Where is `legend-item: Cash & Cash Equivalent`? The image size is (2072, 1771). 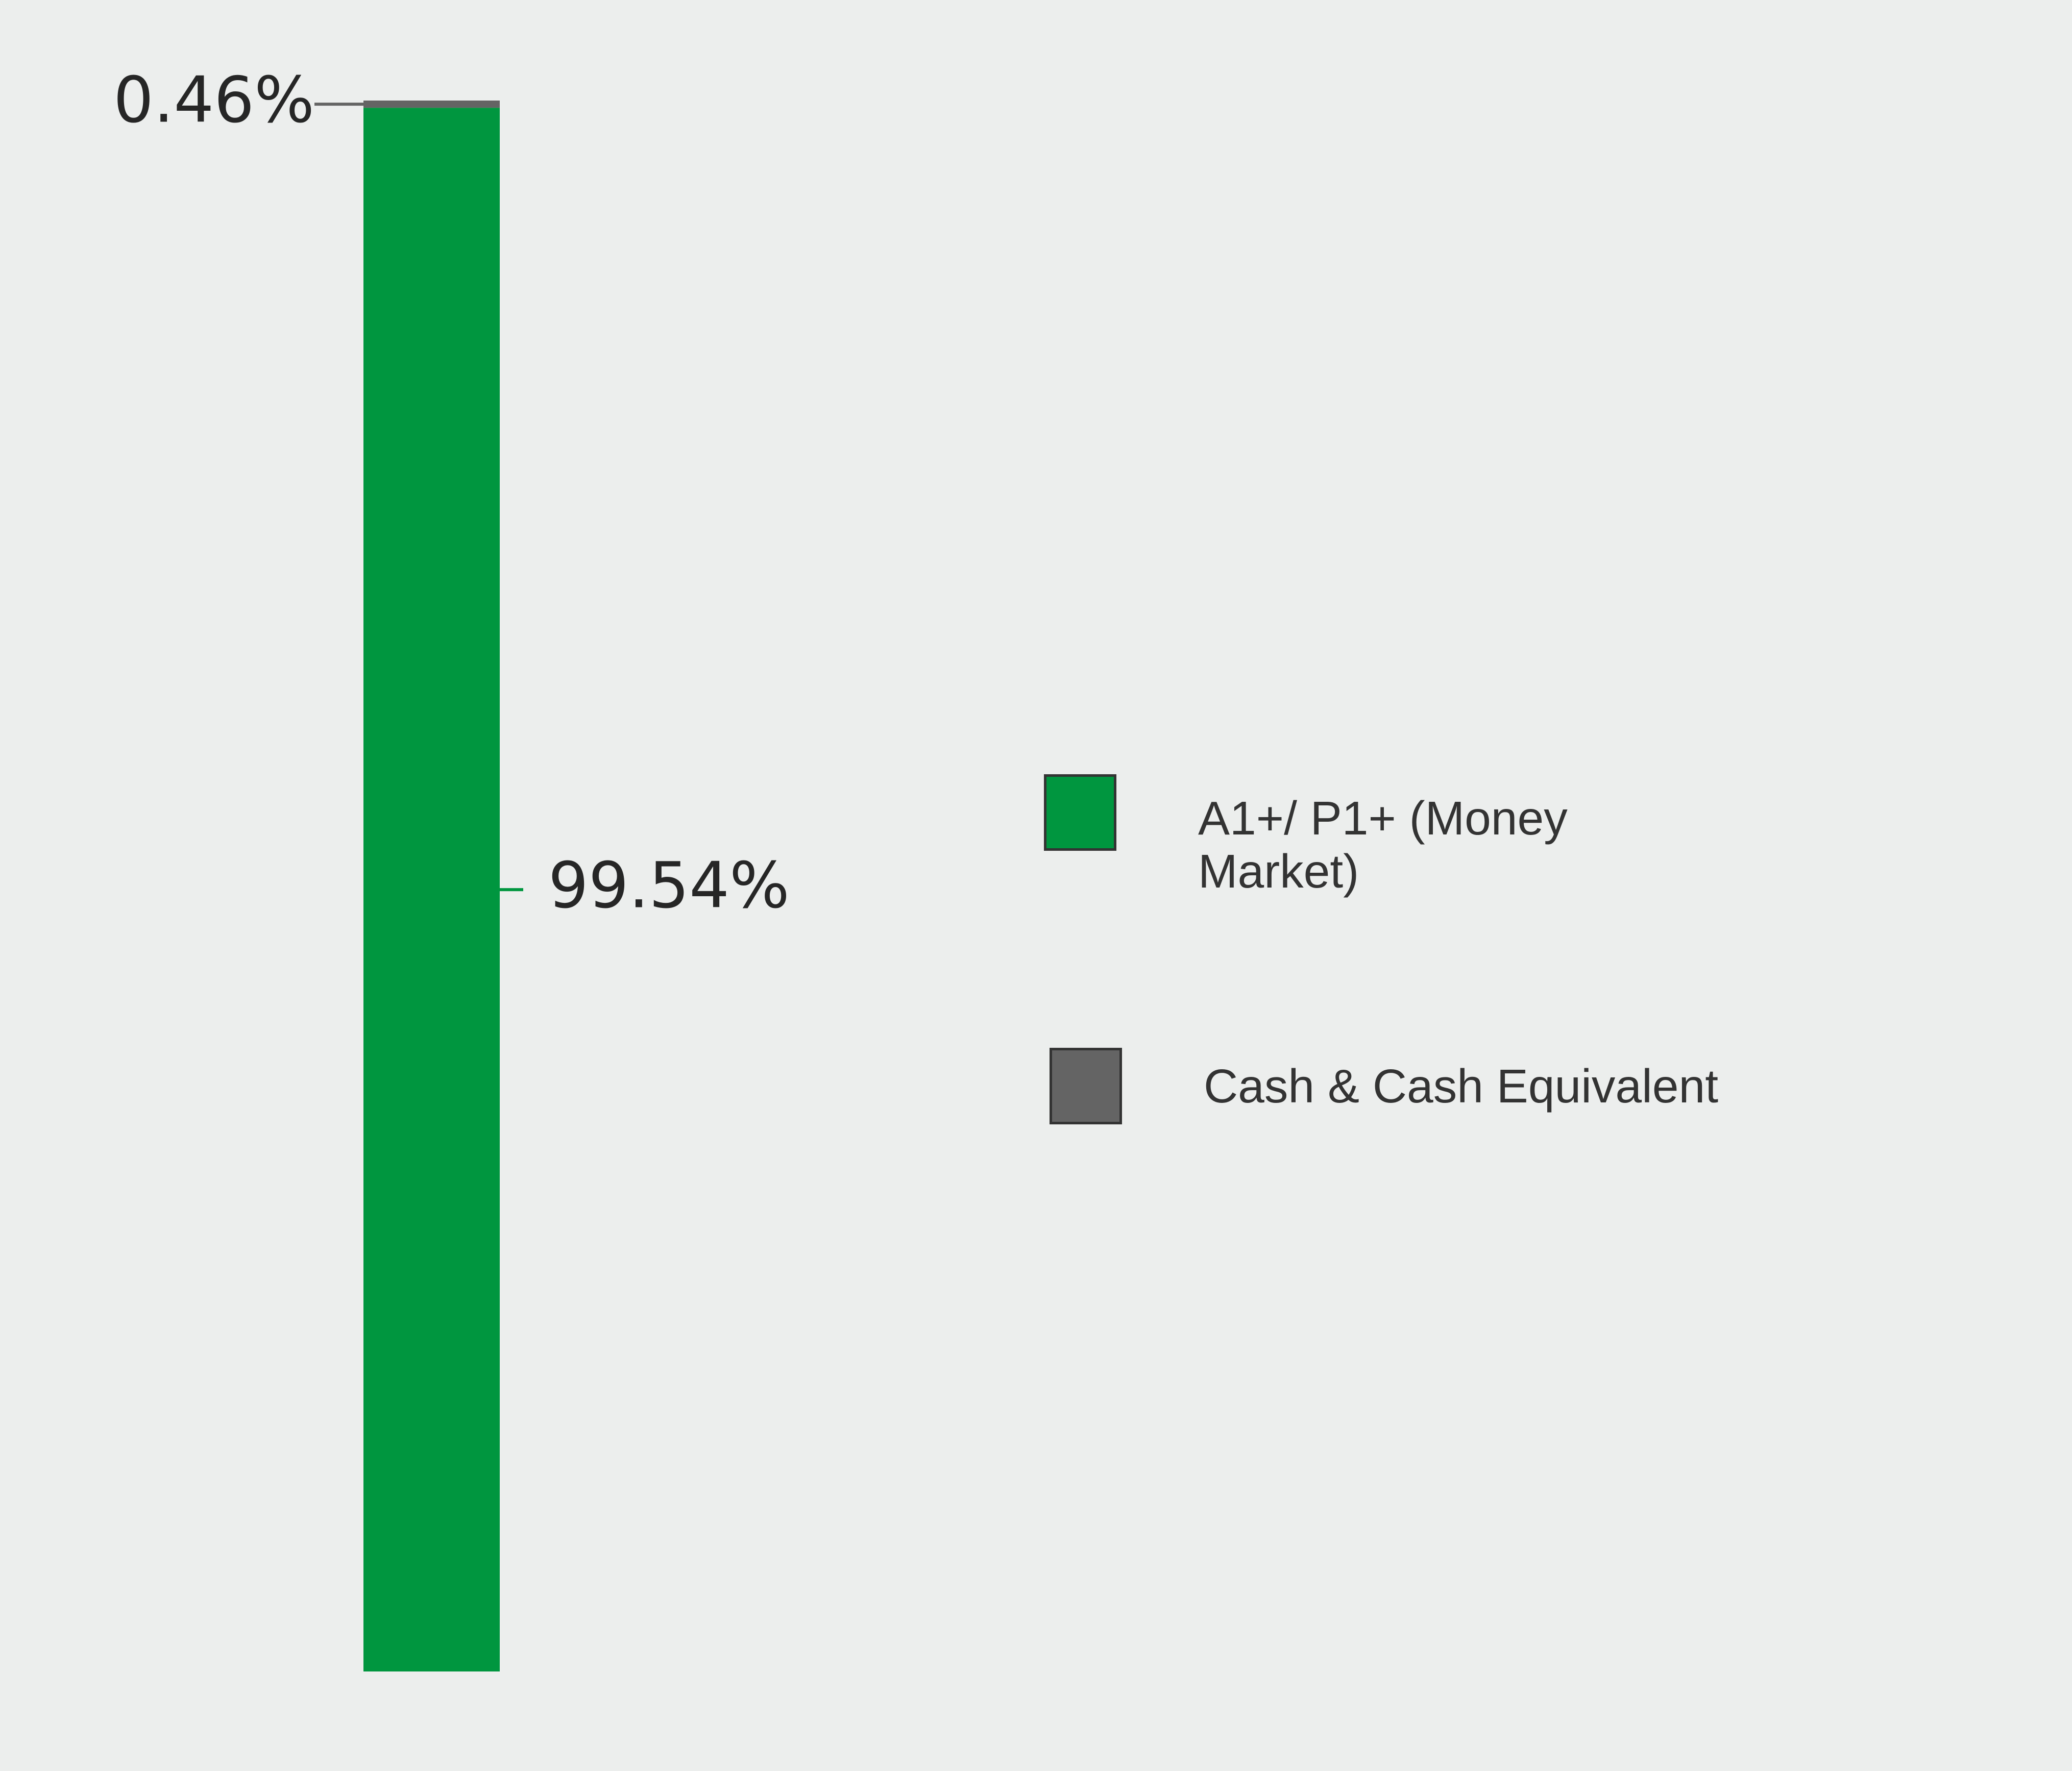
legend-item: Cash & Cash Equivalent is located at coordinates (1384, 1086).